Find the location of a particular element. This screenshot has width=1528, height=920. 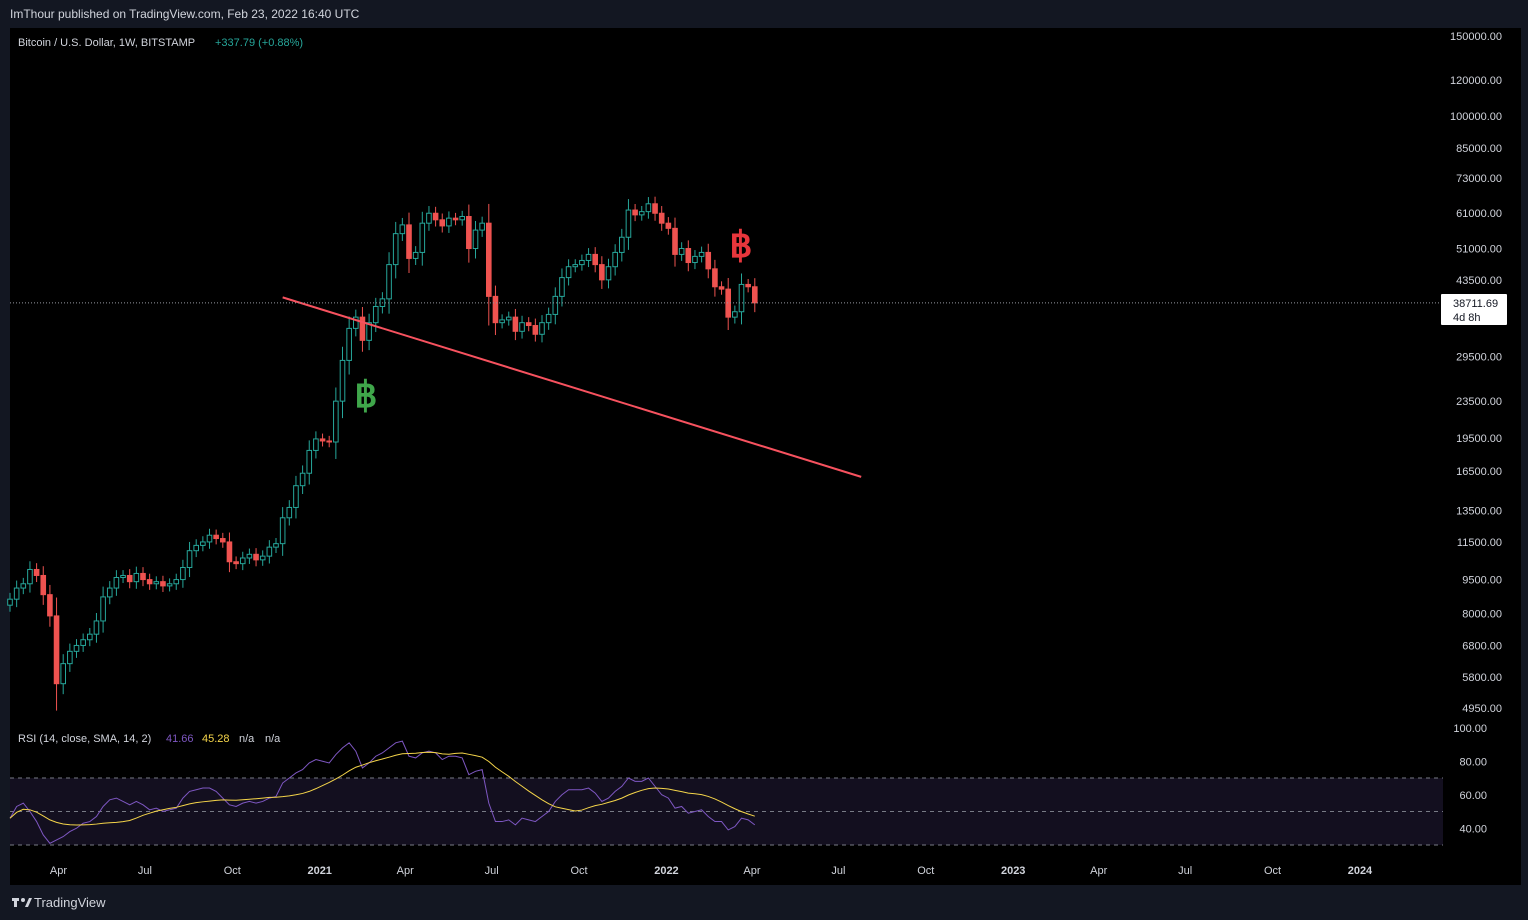

price-tick-label: 150000.00 is located at coordinates (1476, 37).